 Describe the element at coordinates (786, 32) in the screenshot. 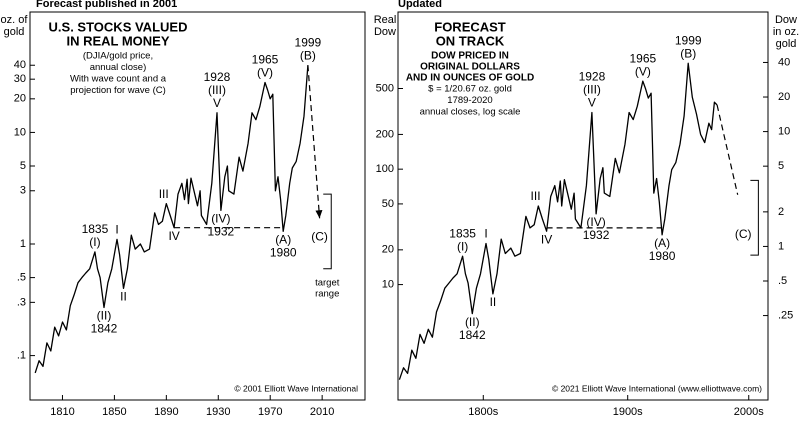

I see `y2-axis-label: in oz.` at that location.